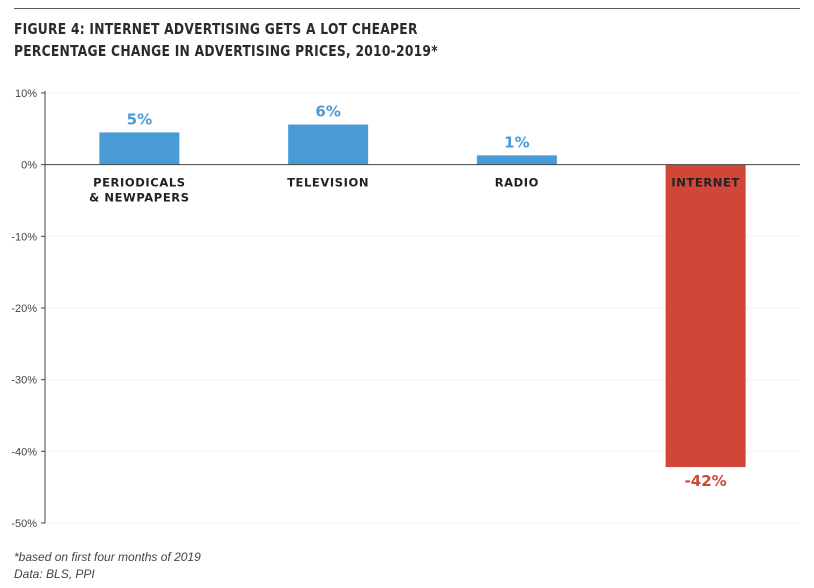 The height and width of the screenshot is (588, 814). I want to click on data-label: 1%, so click(516, 142).